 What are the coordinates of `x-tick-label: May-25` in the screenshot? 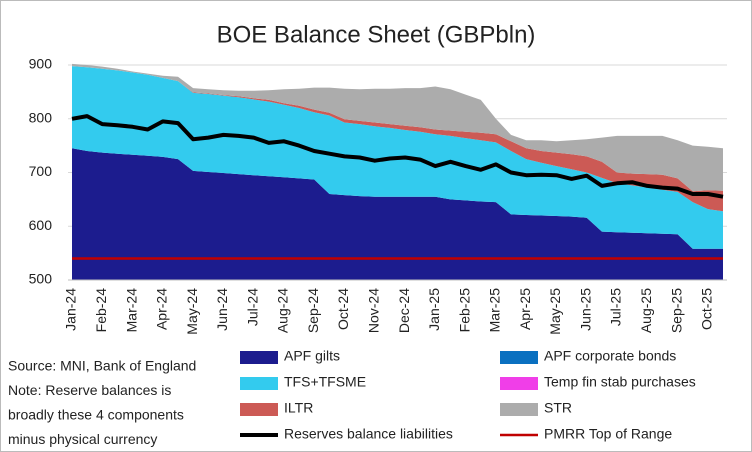 It's located at (555, 311).